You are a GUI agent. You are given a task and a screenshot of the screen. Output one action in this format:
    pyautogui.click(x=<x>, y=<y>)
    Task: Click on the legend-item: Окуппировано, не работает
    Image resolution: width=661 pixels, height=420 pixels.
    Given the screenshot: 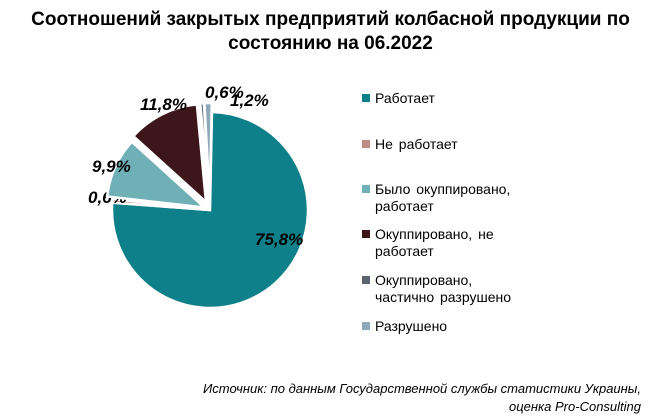 What is the action you would take?
    pyautogui.click(x=507, y=243)
    